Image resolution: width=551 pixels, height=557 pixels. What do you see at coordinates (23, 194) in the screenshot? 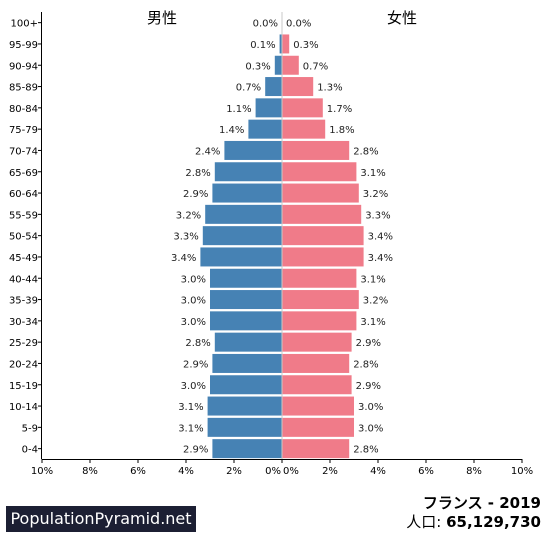
I see `age-label: 60-64` at bounding box center [23, 194].